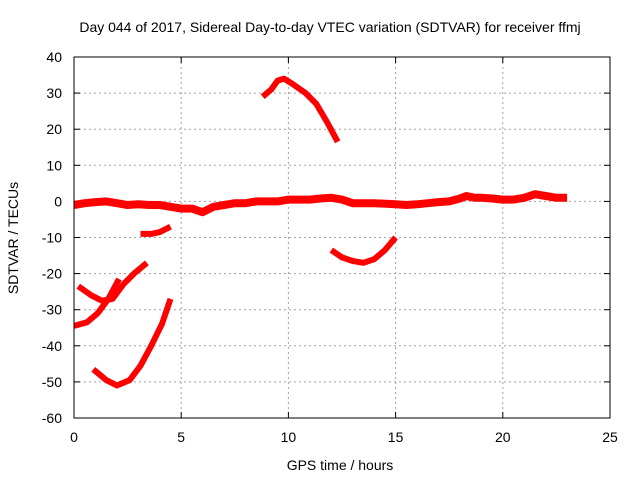  What do you see at coordinates (289, 437) in the screenshot?
I see `x-tick-label: 10` at bounding box center [289, 437].